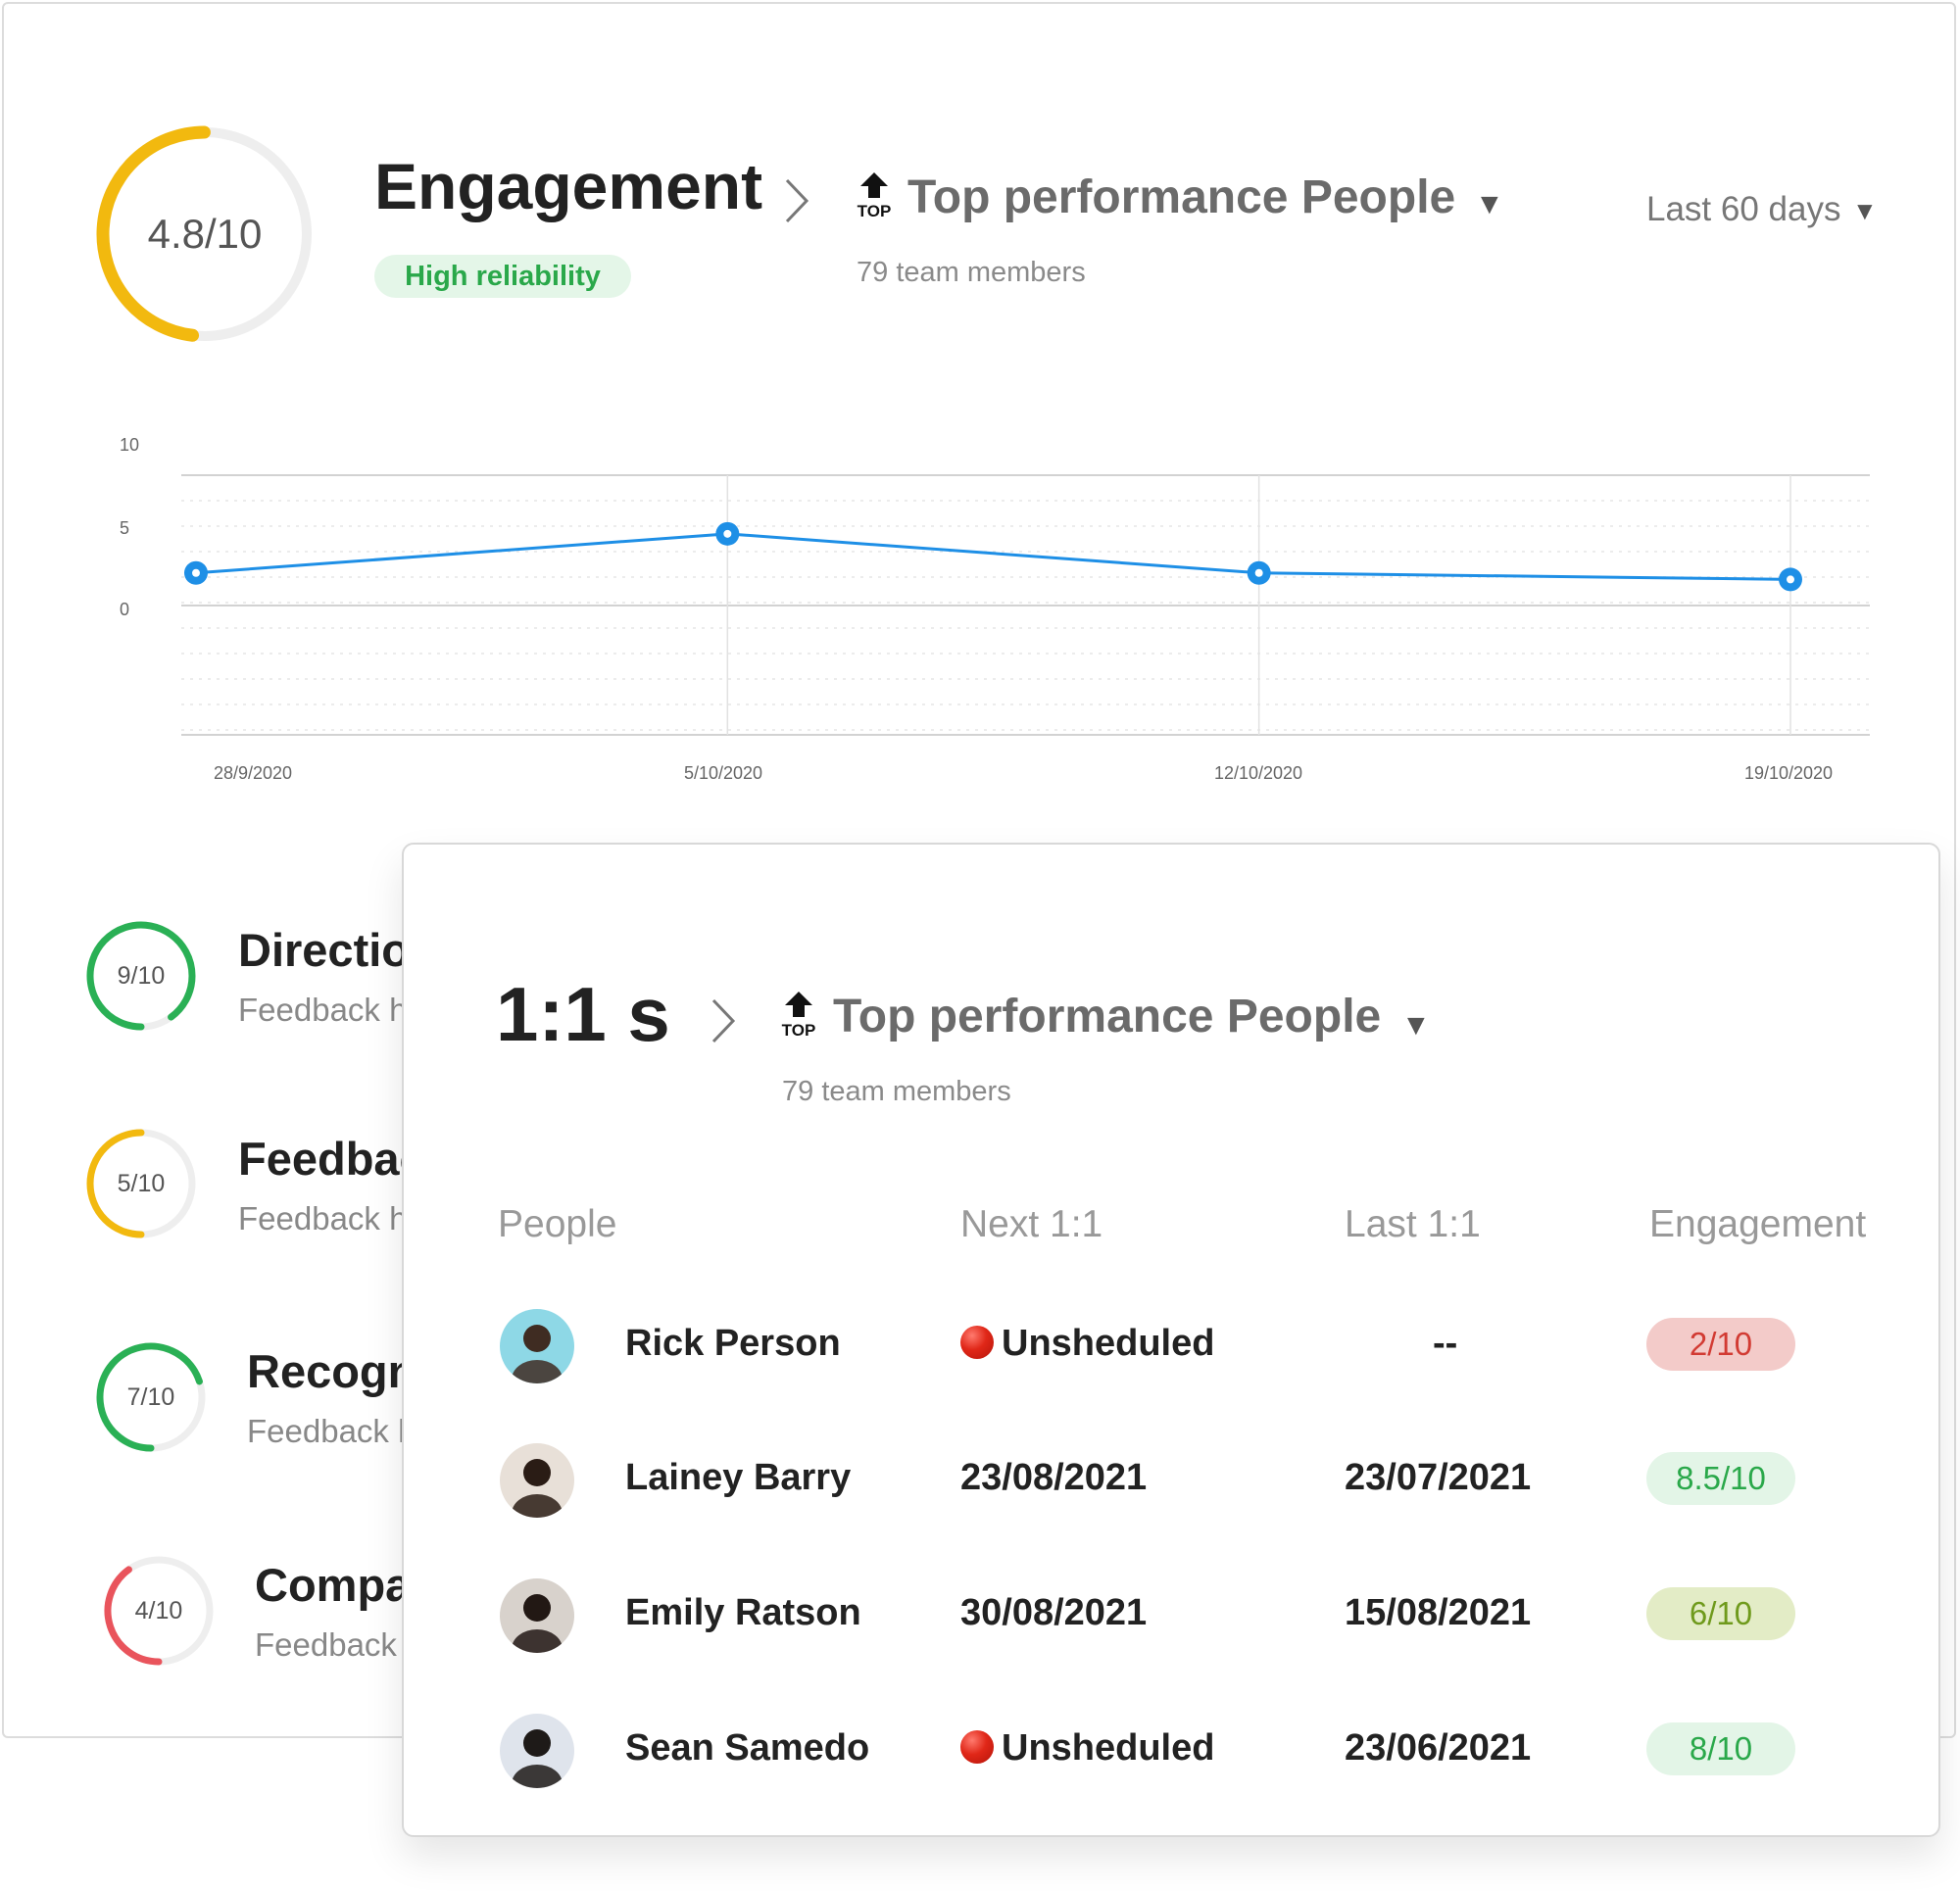  I want to click on last-one-on-one: --, so click(1445, 1343).